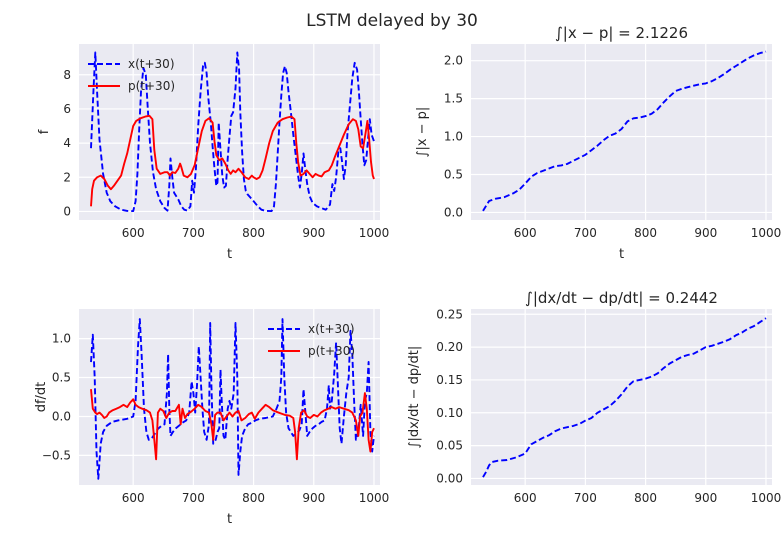 This screenshot has height=540, width=783. I want to click on y-tick-label: 8, so click(67, 75).